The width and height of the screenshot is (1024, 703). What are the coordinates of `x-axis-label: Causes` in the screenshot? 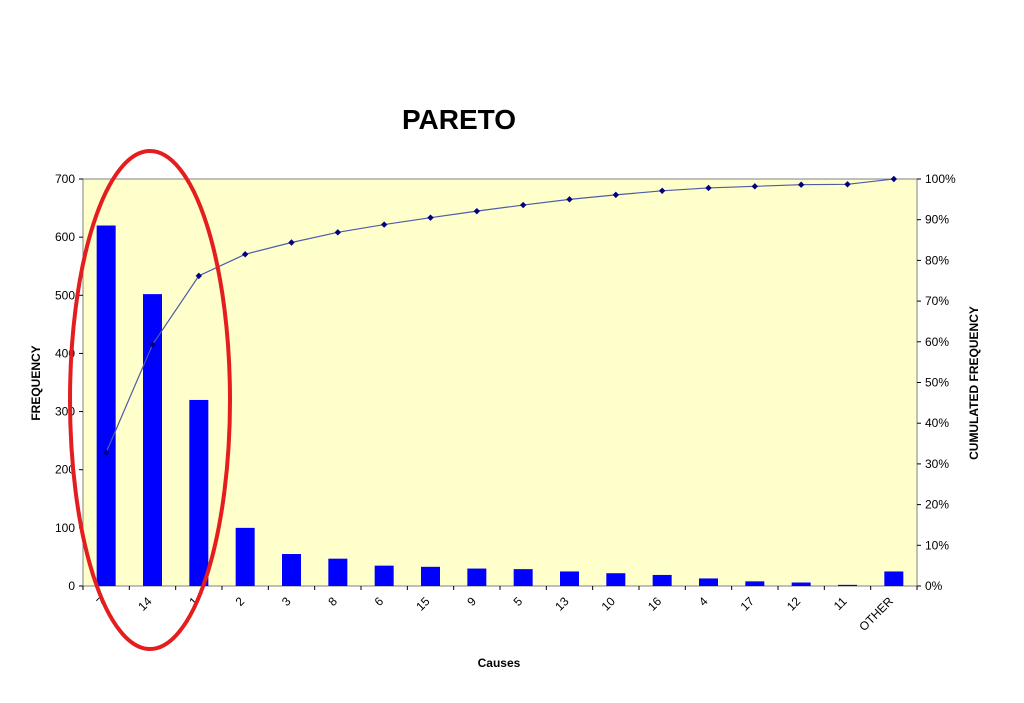 It's located at (499, 663).